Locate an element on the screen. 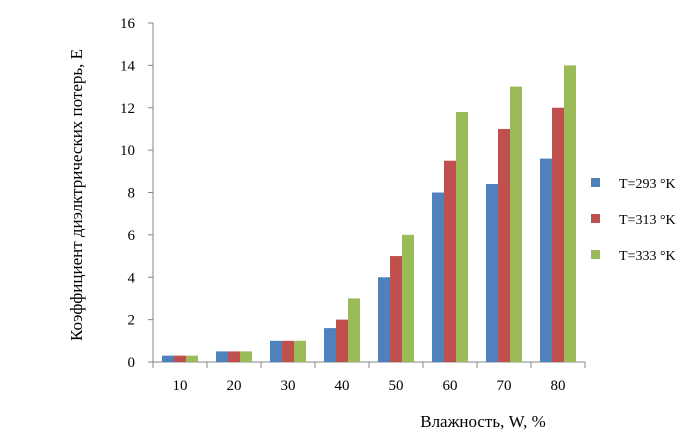 Image resolution: width=689 pixels, height=448 pixels. legend: T=293 °K T=313 °K T=333 °K is located at coordinates (633, 220).